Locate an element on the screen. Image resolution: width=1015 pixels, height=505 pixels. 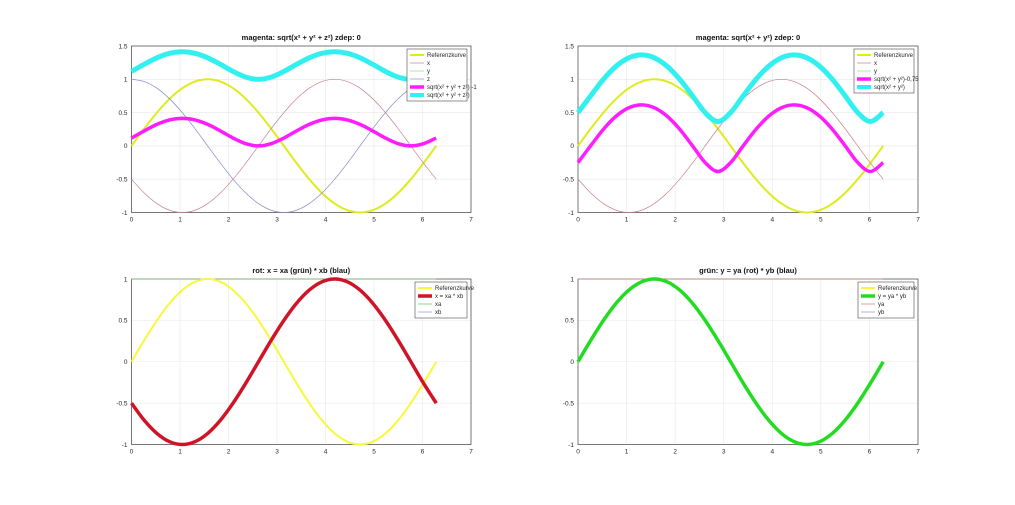
chart-title: magenta: sqrt(x² + y² + z²) zdep: 0 is located at coordinates (301, 37).